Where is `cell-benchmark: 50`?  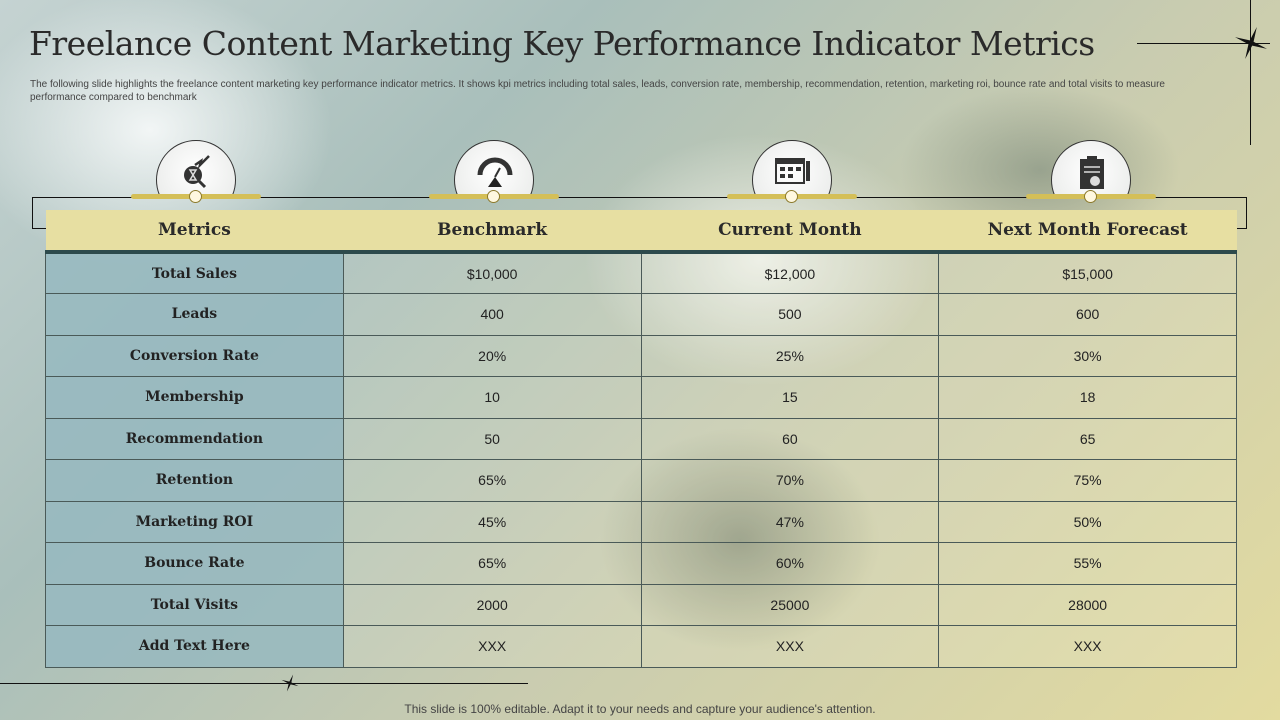
cell-benchmark: 50 is located at coordinates (492, 438).